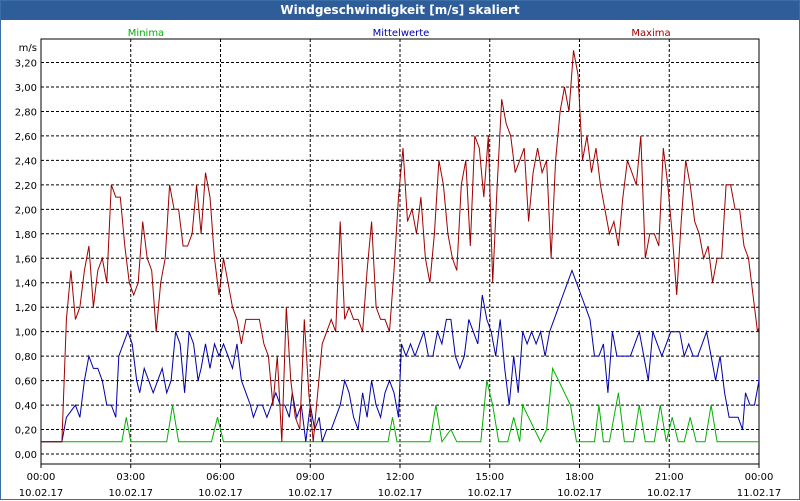  Describe the element at coordinates (26, 357) in the screenshot. I see `y-tick-label: 0,80` at that location.